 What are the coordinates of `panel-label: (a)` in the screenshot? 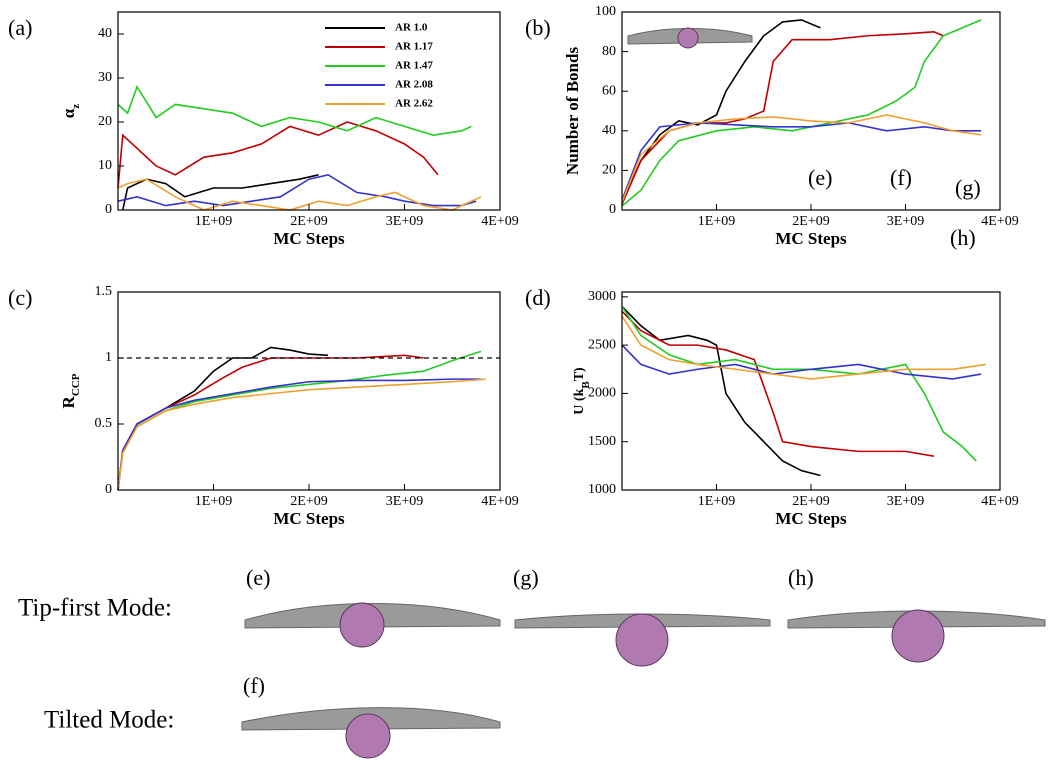 It's located at (20, 27).